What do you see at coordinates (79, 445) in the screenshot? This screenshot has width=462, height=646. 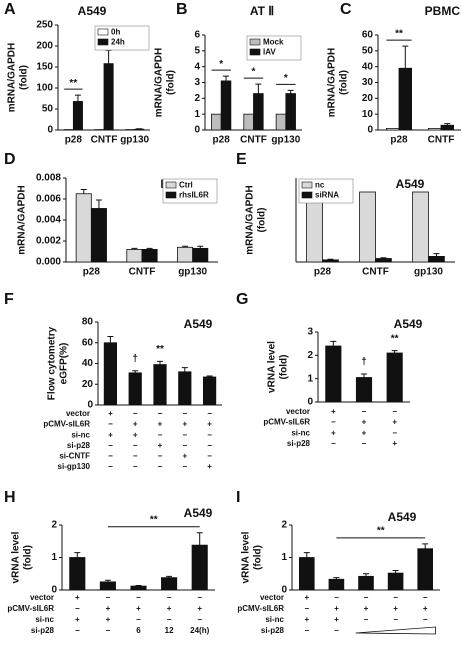 I see `row-label: si-p28` at bounding box center [79, 445].